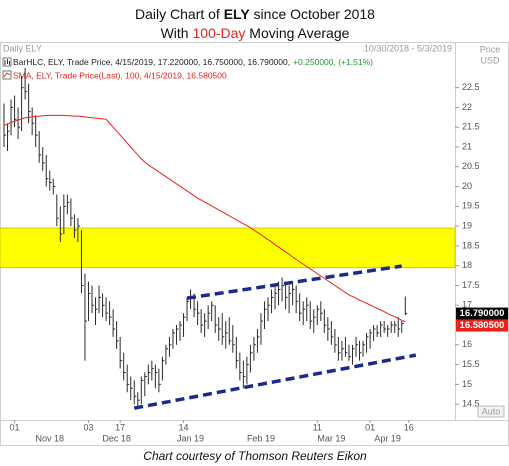 This screenshot has width=509, height=466. What do you see at coordinates (408, 48) in the screenshot?
I see `date-range: 10/30/2018 - 5/3/2019` at bounding box center [408, 48].